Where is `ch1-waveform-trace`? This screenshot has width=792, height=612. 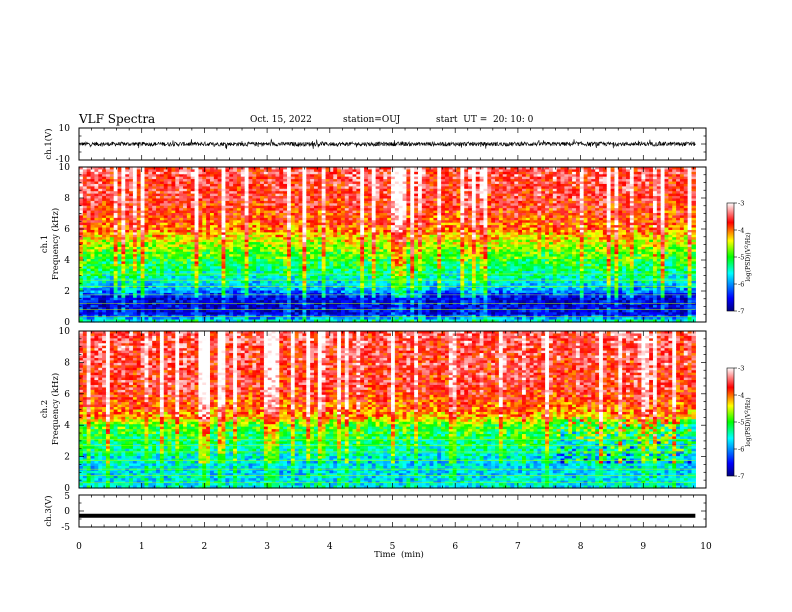 ch1-waveform-trace is located at coordinates (387, 144).